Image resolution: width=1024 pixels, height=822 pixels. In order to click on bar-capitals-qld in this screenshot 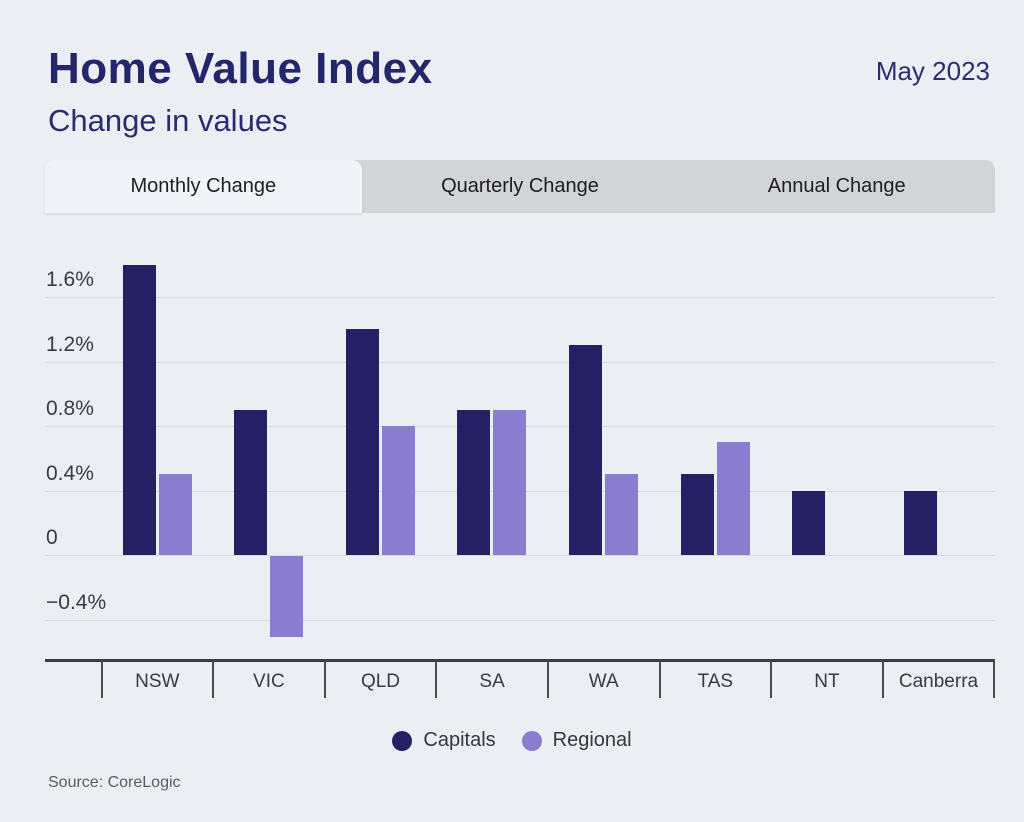, I will do `click(362, 442)`.